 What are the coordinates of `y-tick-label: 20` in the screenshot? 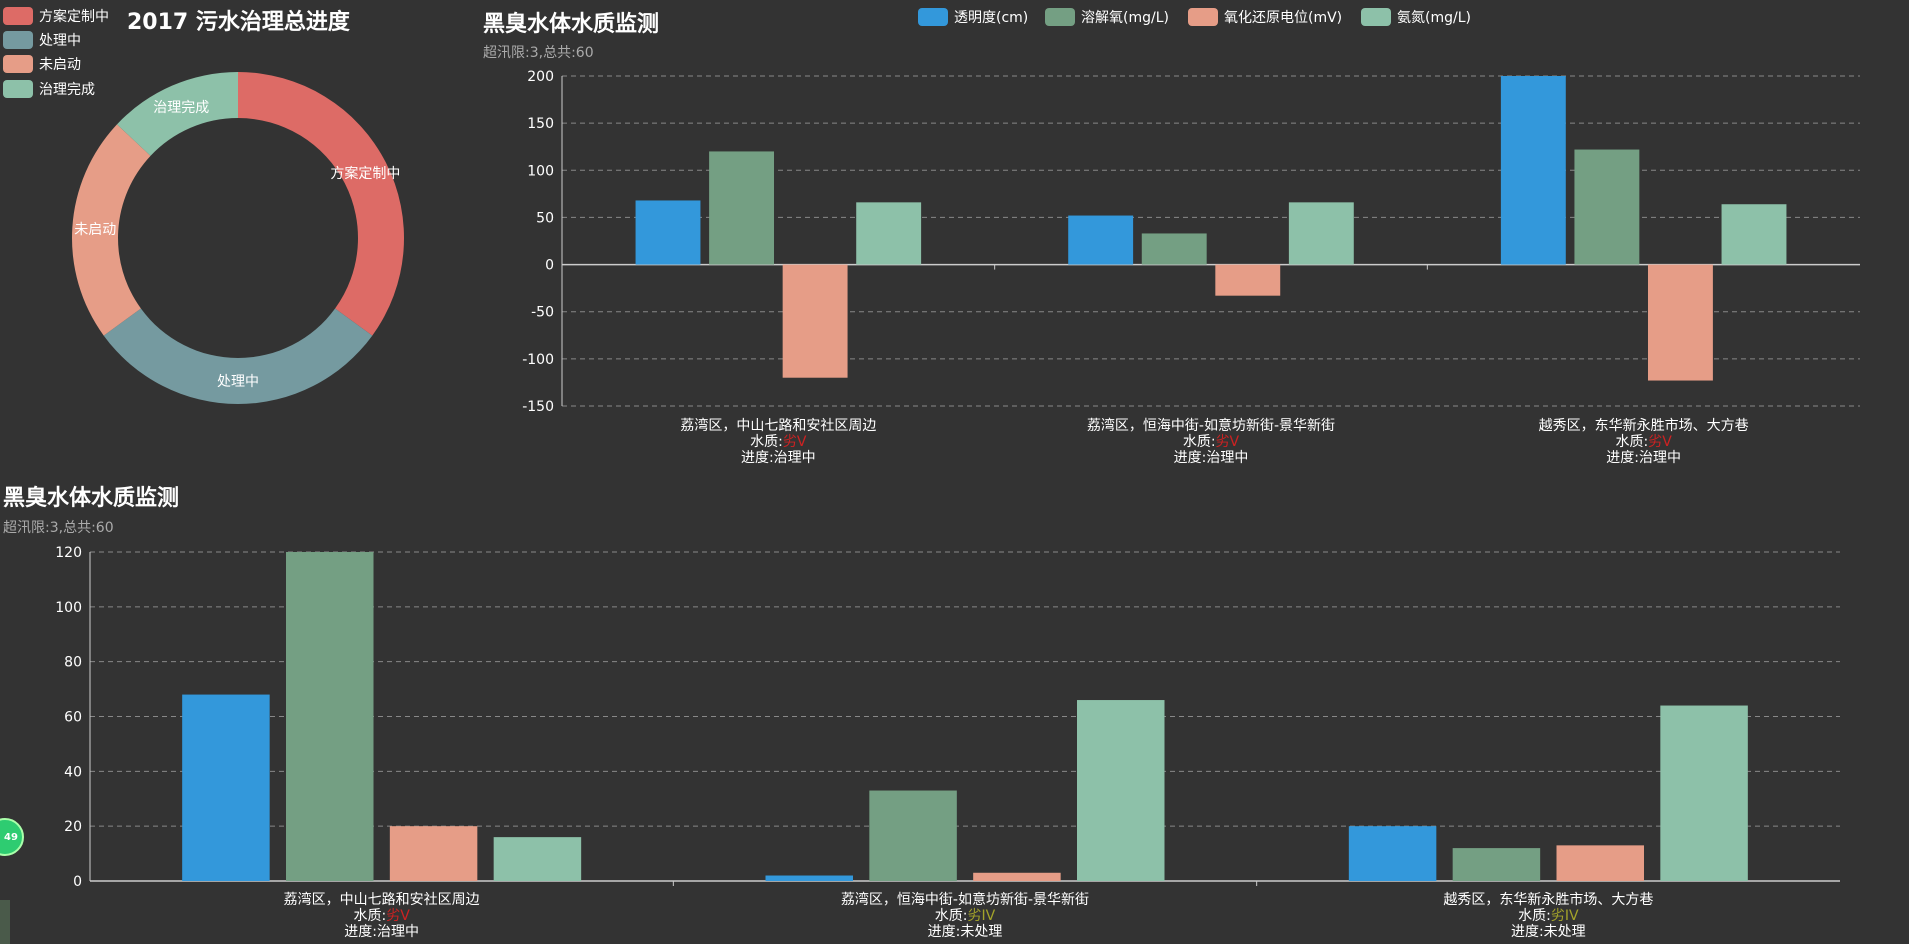 It's located at (73, 827).